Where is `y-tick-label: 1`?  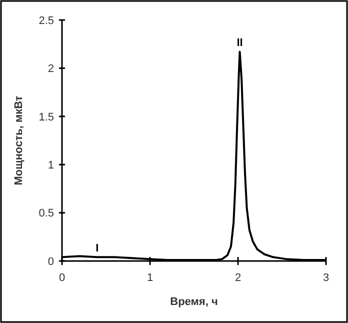 y-tick-label: 1 is located at coordinates (51, 165).